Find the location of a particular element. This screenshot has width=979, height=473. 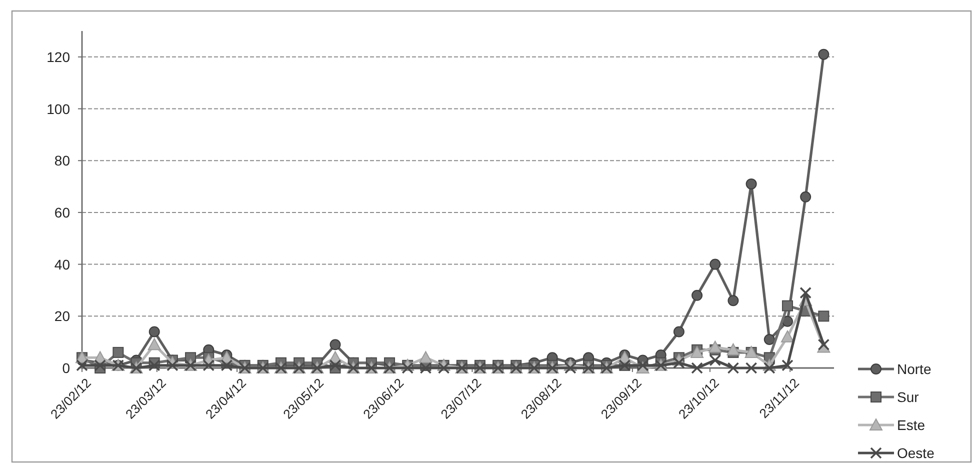

legend-label: Norte is located at coordinates (914, 369).